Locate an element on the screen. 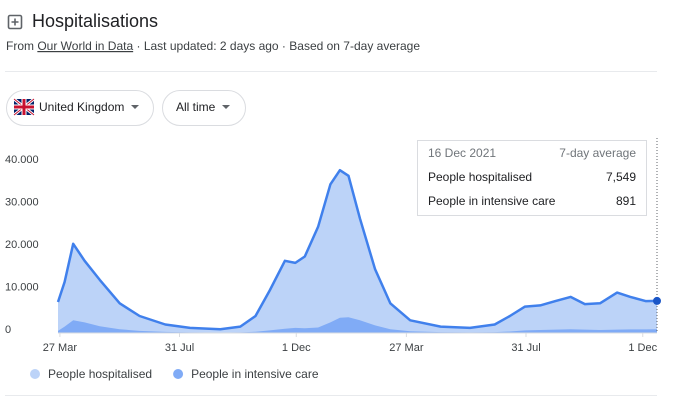  legend-label: People hospitalised is located at coordinates (100, 374).